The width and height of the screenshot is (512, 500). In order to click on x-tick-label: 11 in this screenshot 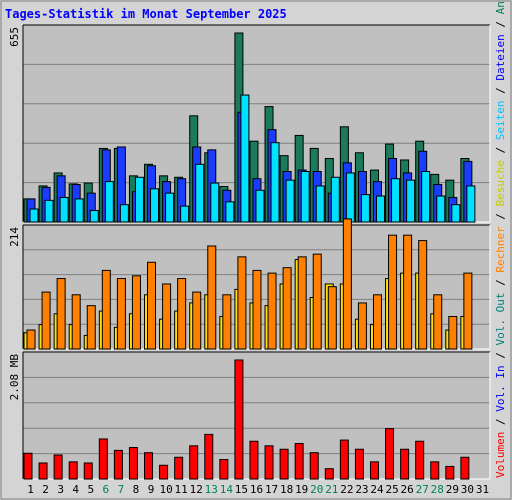, I will do `click(181, 489)`.